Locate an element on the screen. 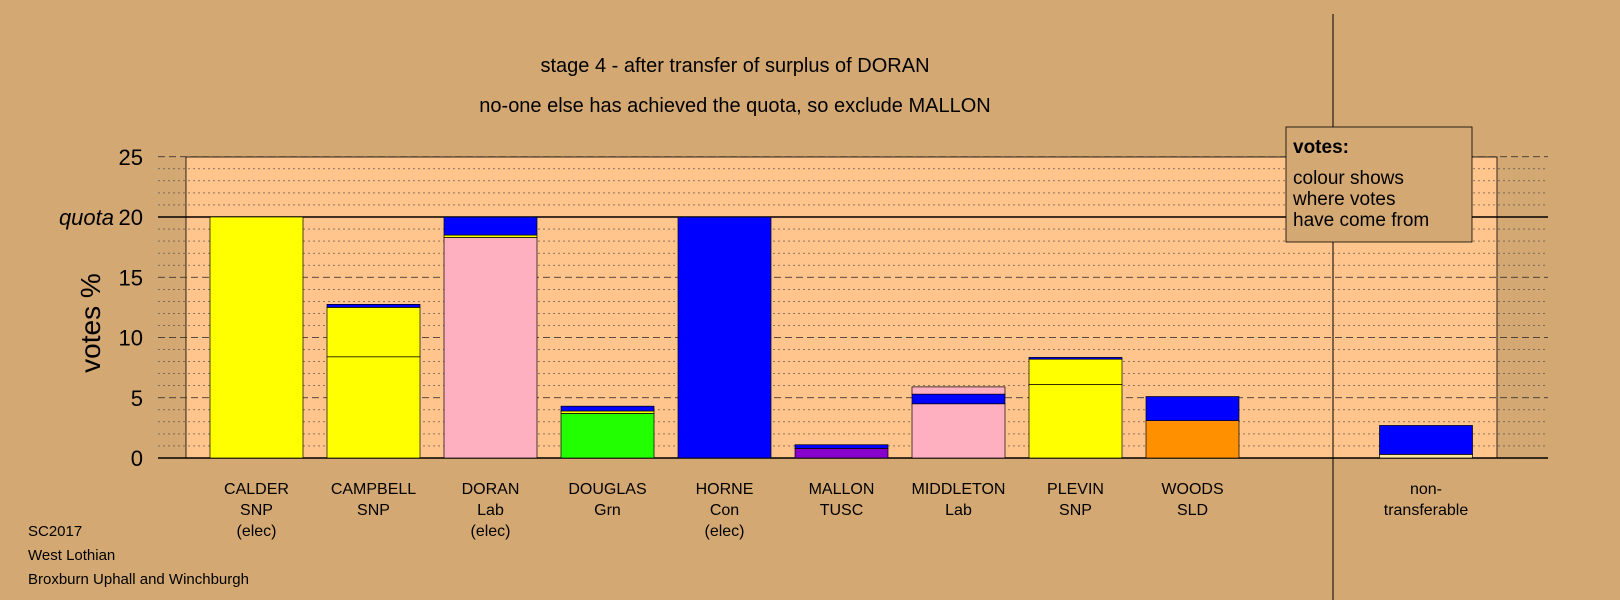  y-axis-label: votes % is located at coordinates (90, 323).